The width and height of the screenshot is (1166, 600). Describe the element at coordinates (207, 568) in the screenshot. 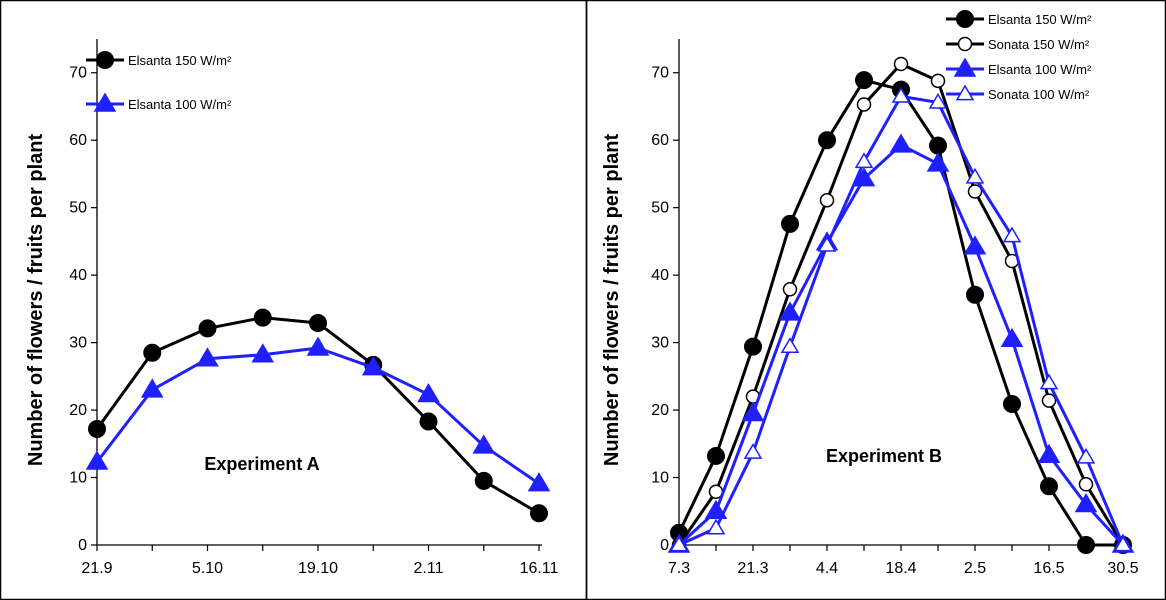

I see `x-tick-label: 5.10` at that location.